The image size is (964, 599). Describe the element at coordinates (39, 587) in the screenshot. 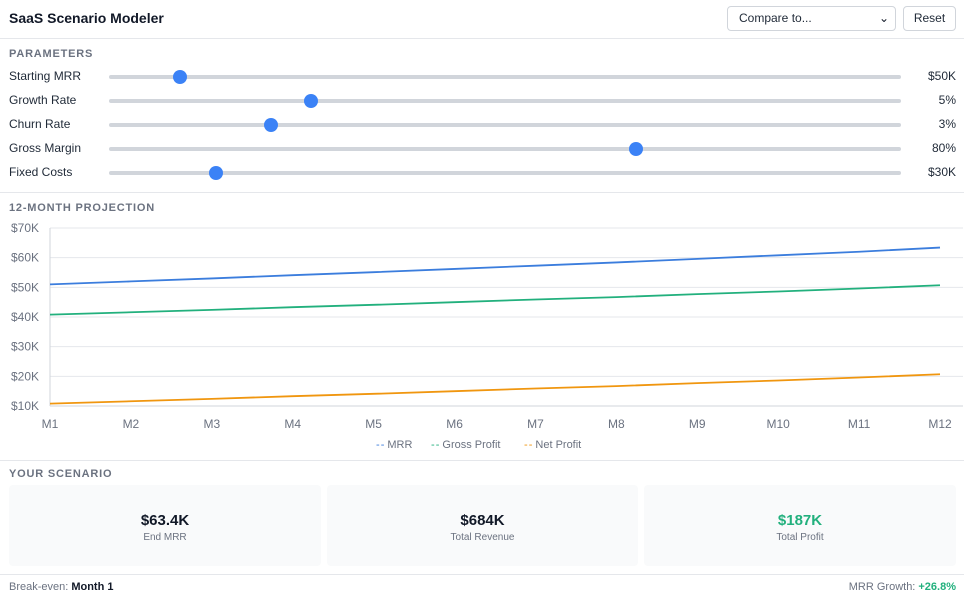

I see `break-even-label: Break-even:` at that location.